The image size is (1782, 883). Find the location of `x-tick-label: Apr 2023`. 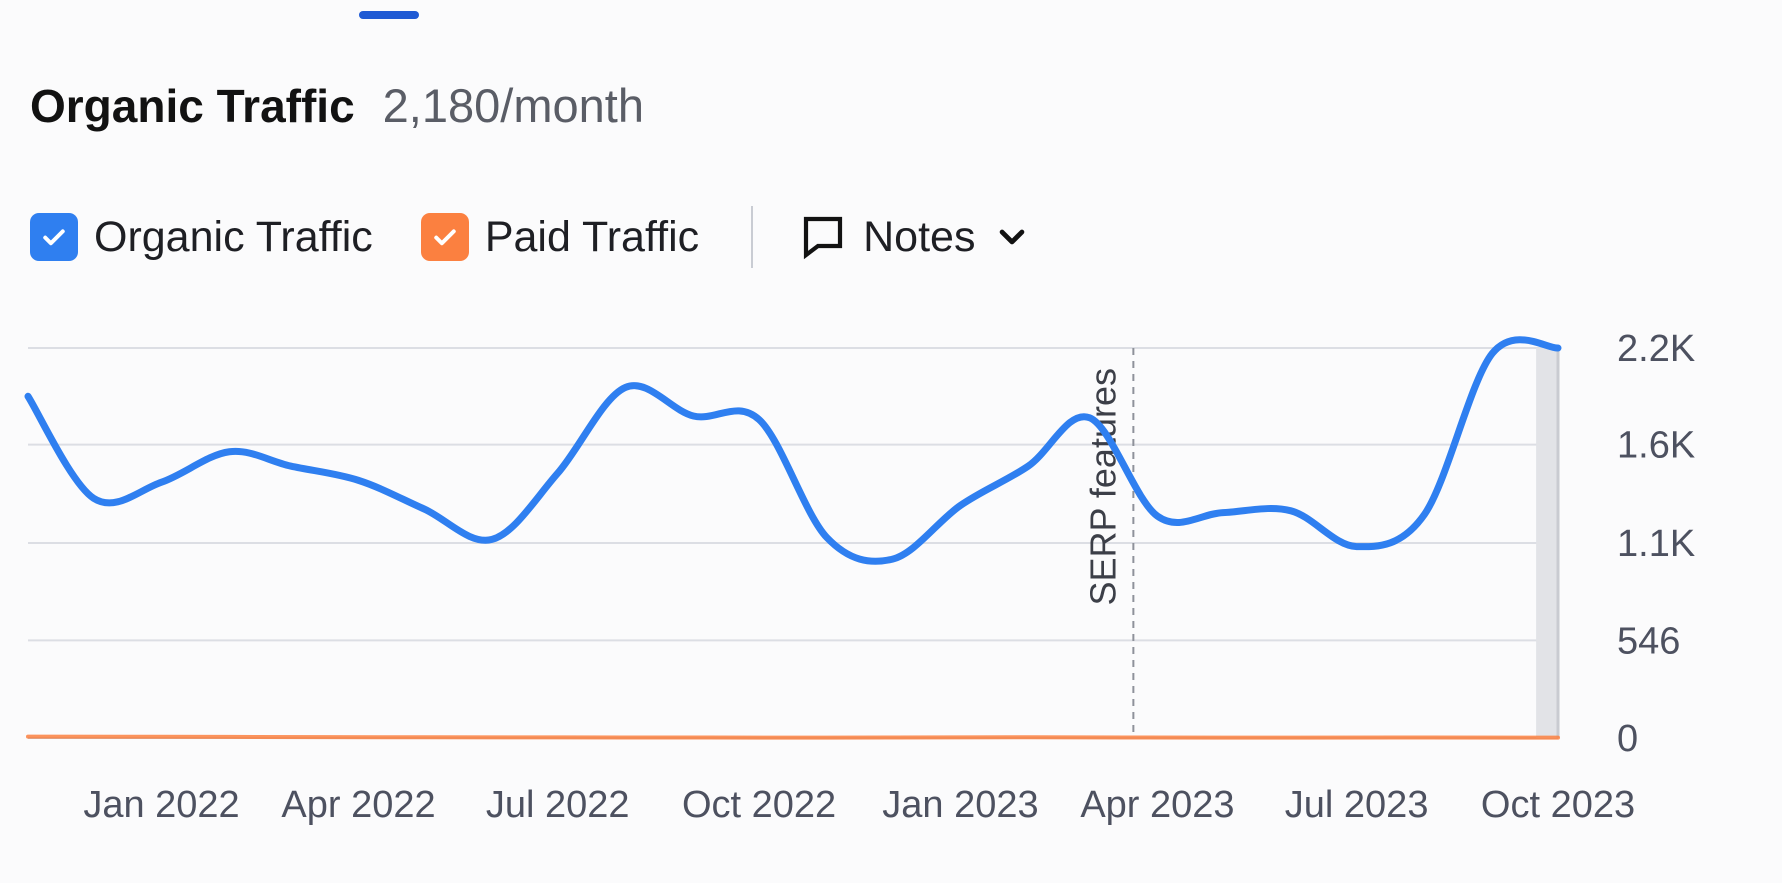

x-tick-label: Apr 2023 is located at coordinates (1157, 805).